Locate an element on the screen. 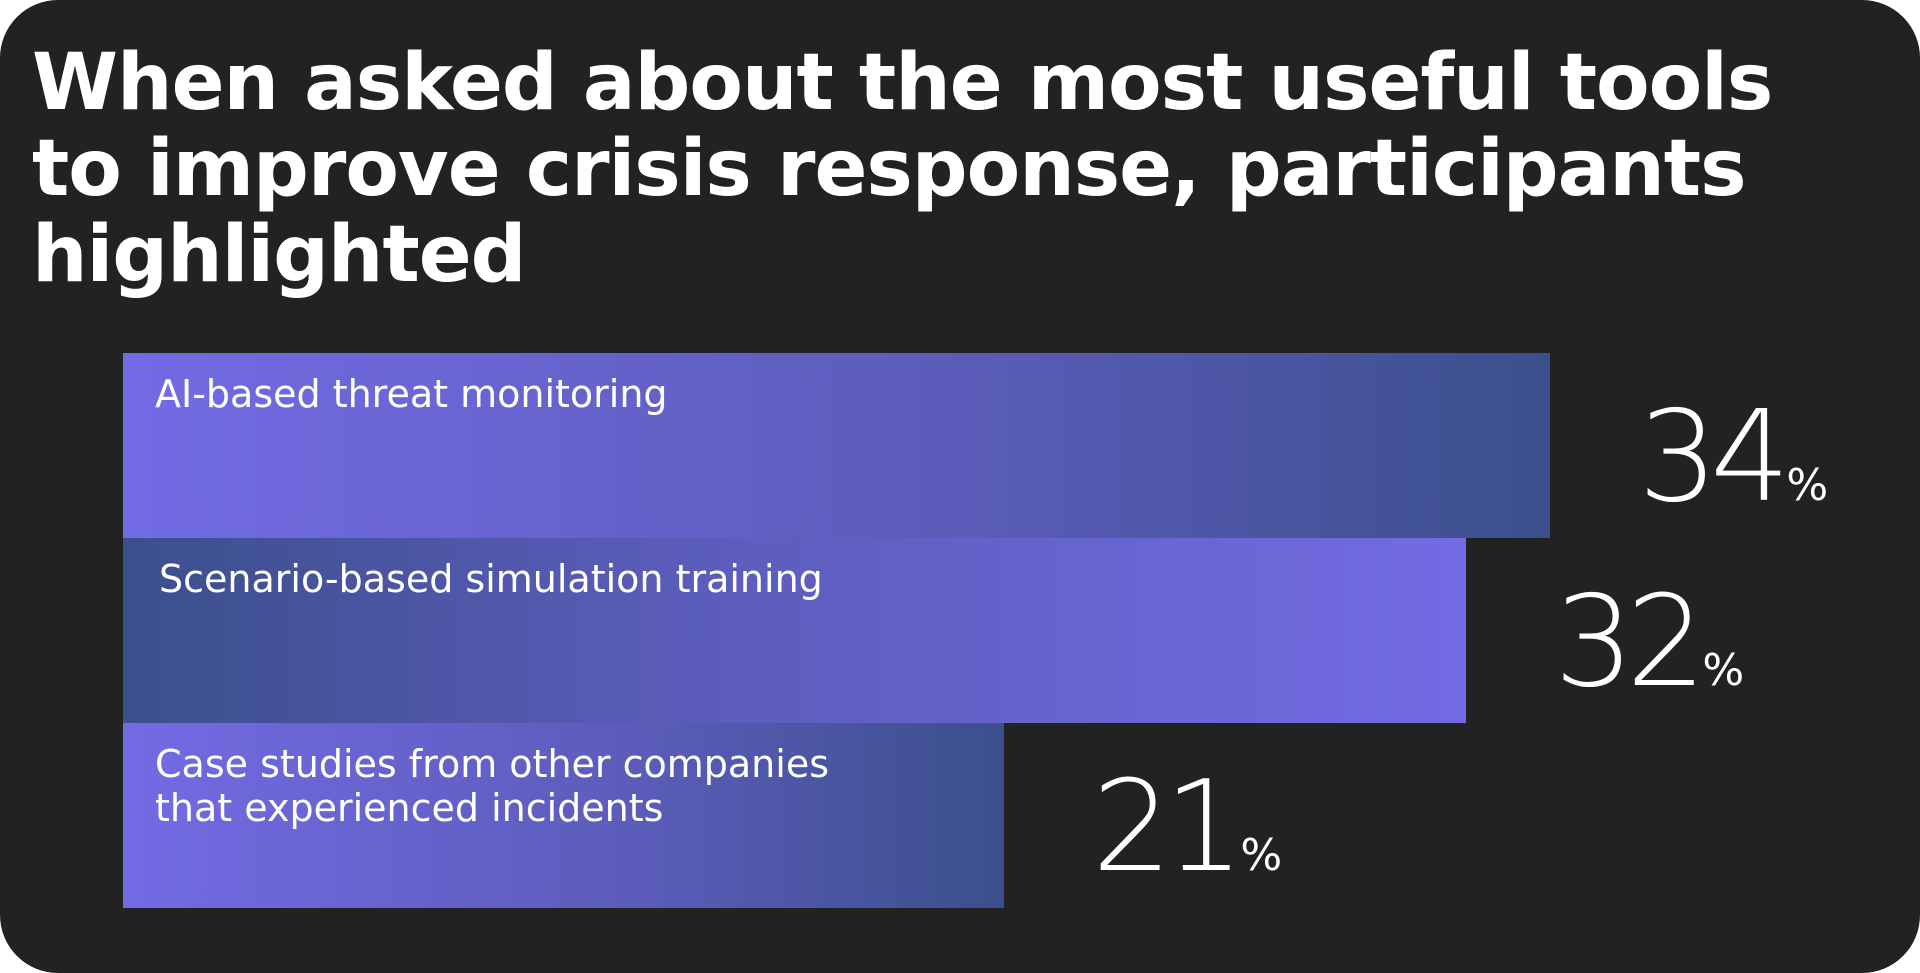 The height and width of the screenshot is (973, 1920). bar-label-1: AI-based threat monitoring is located at coordinates (411, 394).